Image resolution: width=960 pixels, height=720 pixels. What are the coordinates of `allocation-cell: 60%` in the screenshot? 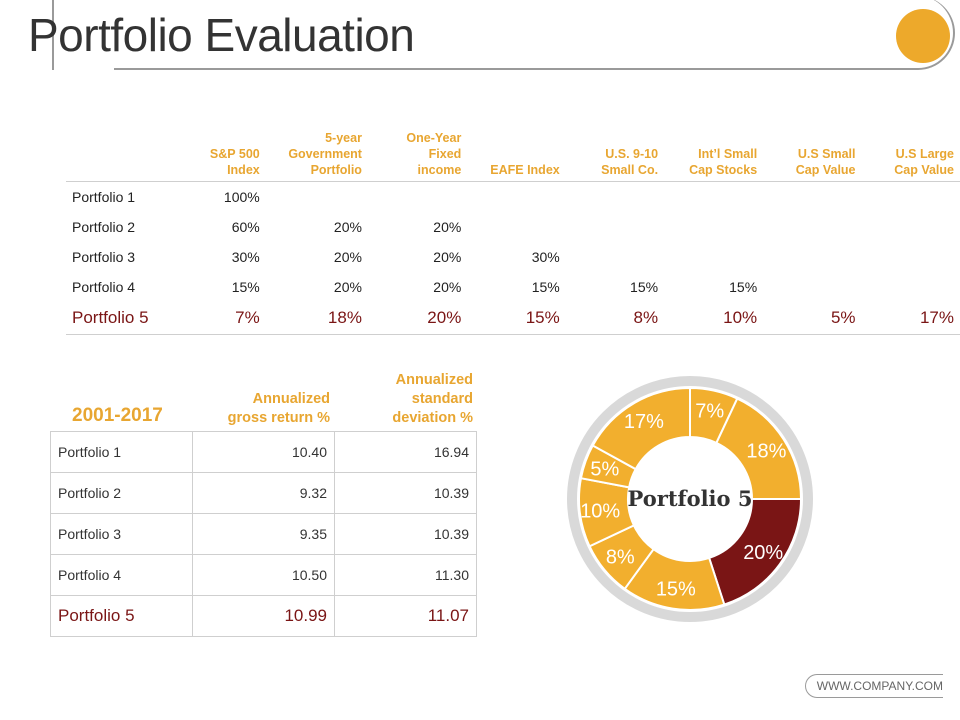 It's located at (245, 227).